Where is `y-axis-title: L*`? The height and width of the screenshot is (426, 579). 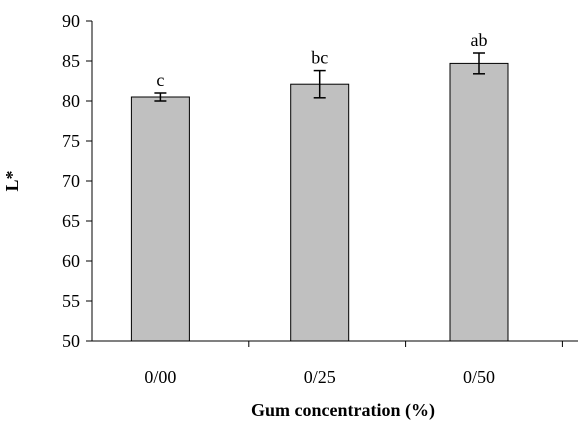 y-axis-title: L* is located at coordinates (12, 180).